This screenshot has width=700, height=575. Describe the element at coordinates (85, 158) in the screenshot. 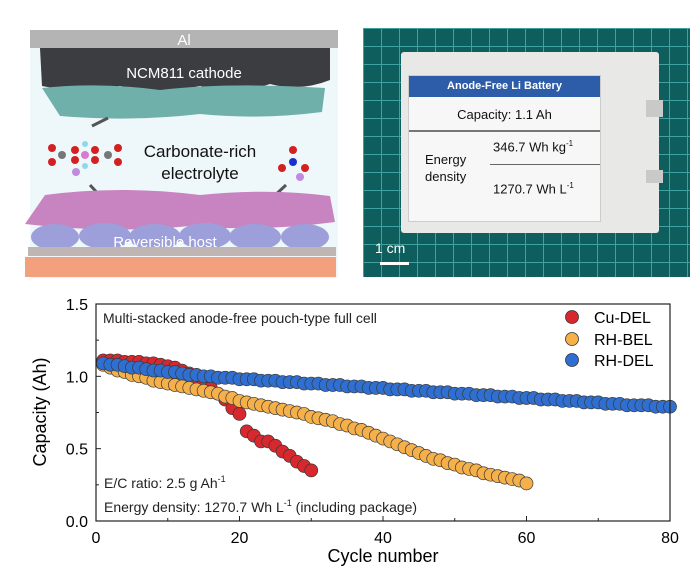

I see `fsi-anion-molecule-icon` at that location.